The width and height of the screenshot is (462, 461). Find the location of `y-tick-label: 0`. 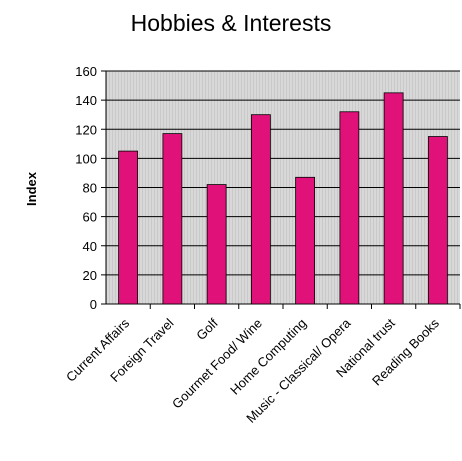

y-tick-label: 0 is located at coordinates (93, 304).